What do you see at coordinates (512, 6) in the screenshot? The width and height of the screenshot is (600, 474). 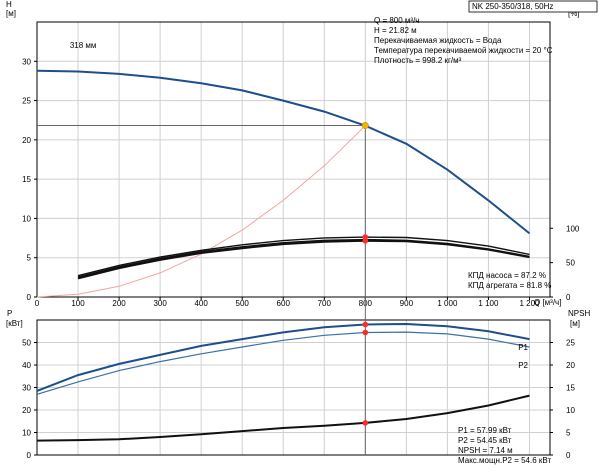 I see `model-label: NK 250-350/318, 50Hz` at bounding box center [512, 6].